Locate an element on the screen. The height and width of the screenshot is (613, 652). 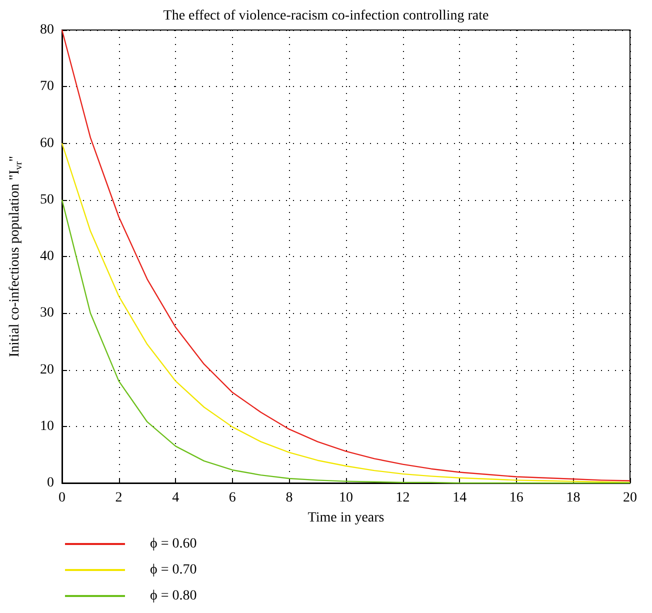
x-tick-label: 14 is located at coordinates (459, 498).